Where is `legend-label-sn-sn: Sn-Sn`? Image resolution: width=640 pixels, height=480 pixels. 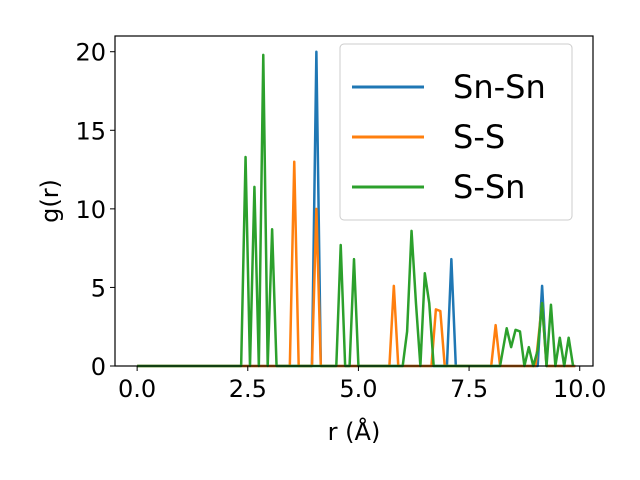
legend-label-sn-sn: Sn-Sn is located at coordinates (499, 87).